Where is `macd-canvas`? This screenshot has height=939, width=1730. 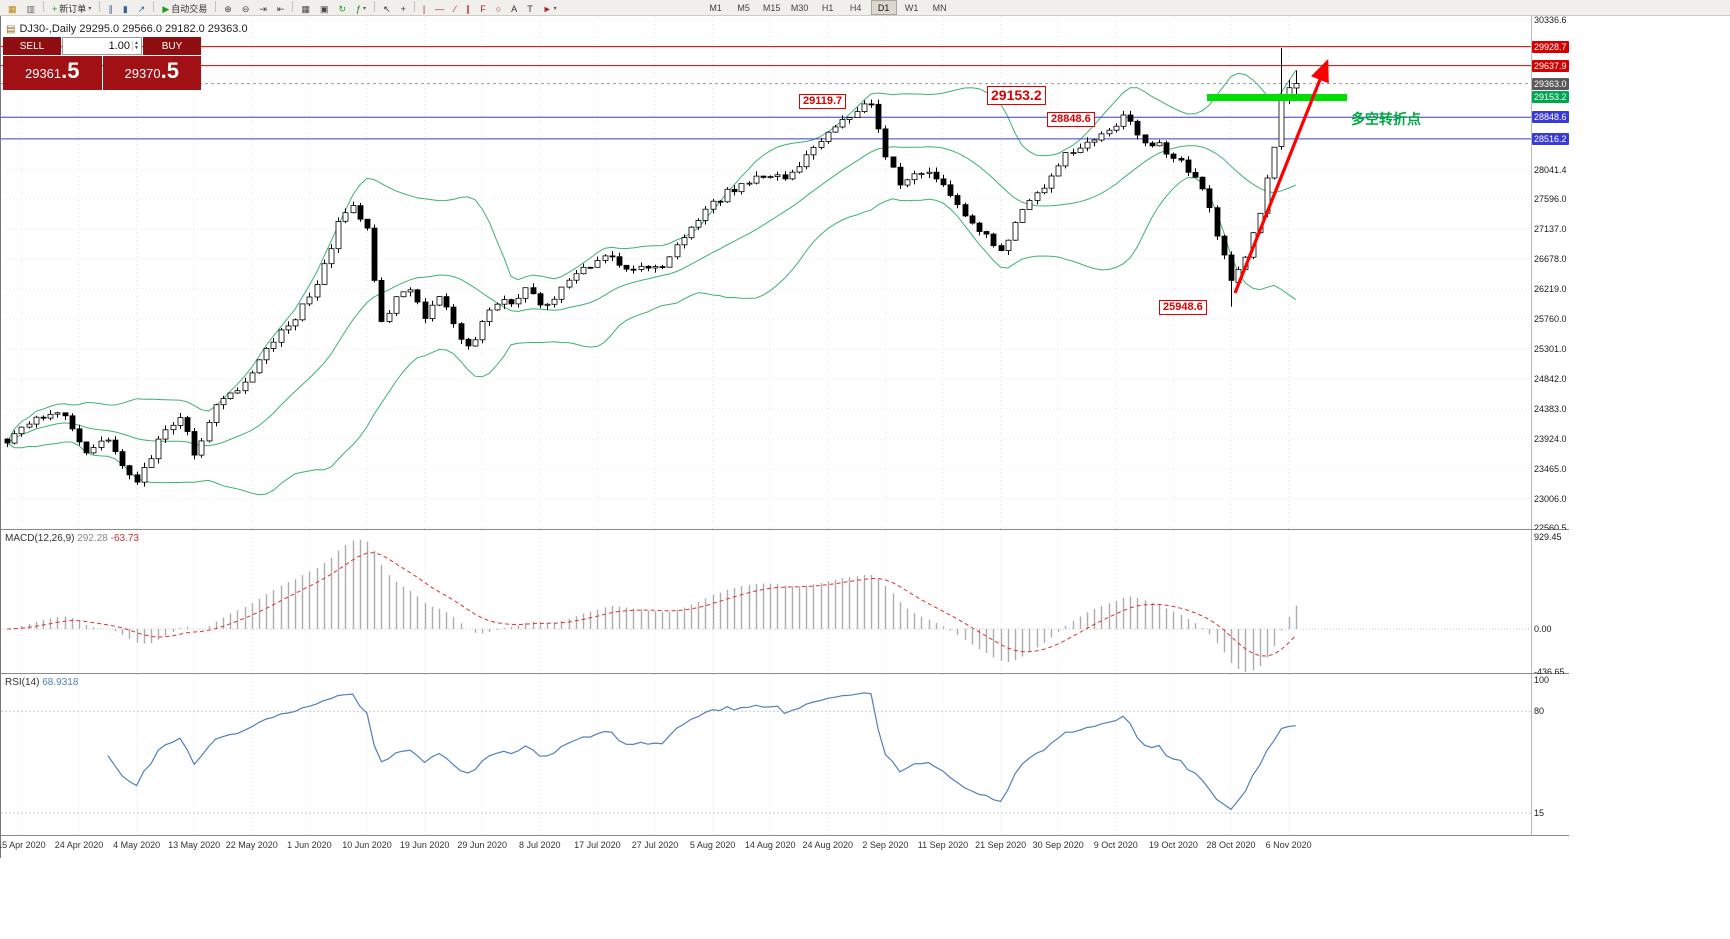 macd-canvas is located at coordinates (766, 602).